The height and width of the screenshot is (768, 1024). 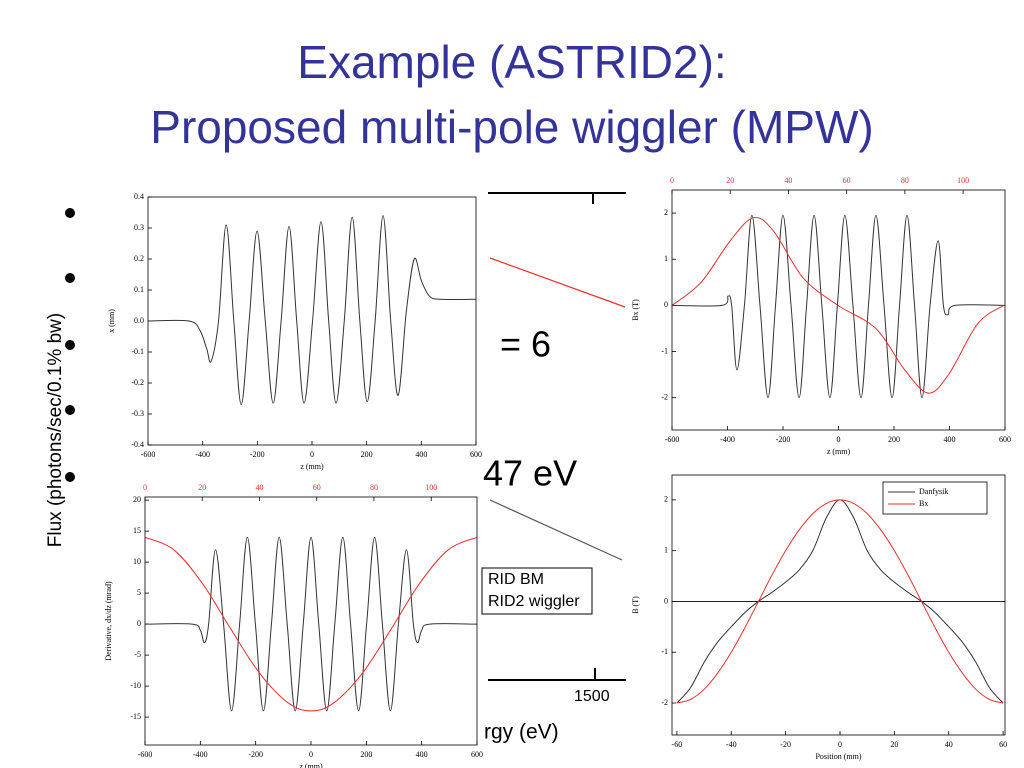 I want to click on y-tick-label: -15, so click(x=135, y=716).